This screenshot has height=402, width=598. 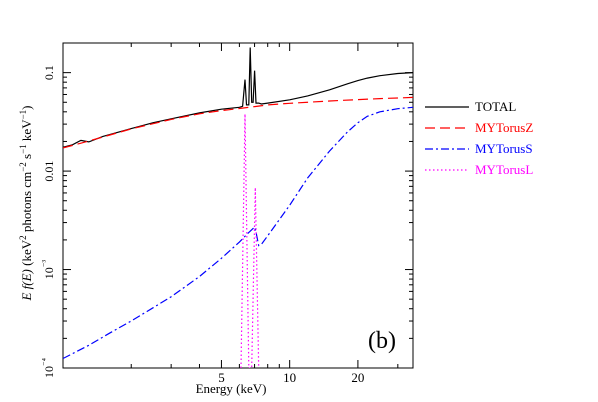 I want to click on legend-label-mytorusz: MYTorusZ, so click(x=504, y=127).